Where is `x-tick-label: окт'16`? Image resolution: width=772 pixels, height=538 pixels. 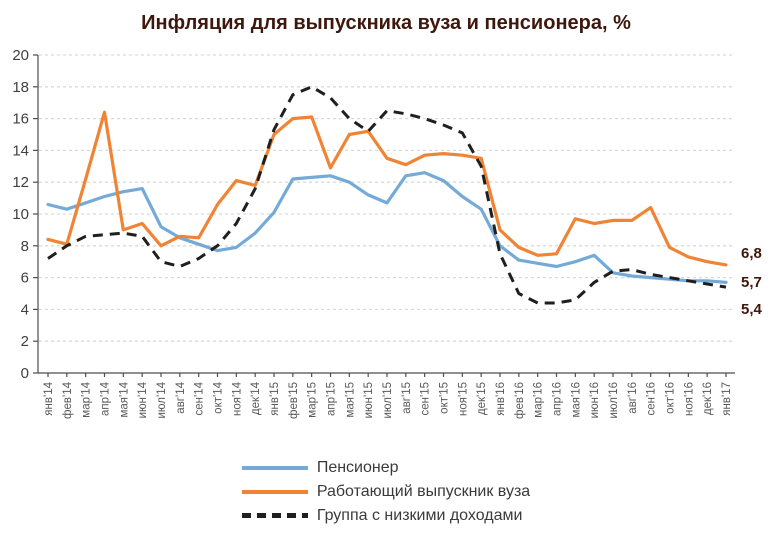 x-tick-label: окт'16 is located at coordinates (671, 398).